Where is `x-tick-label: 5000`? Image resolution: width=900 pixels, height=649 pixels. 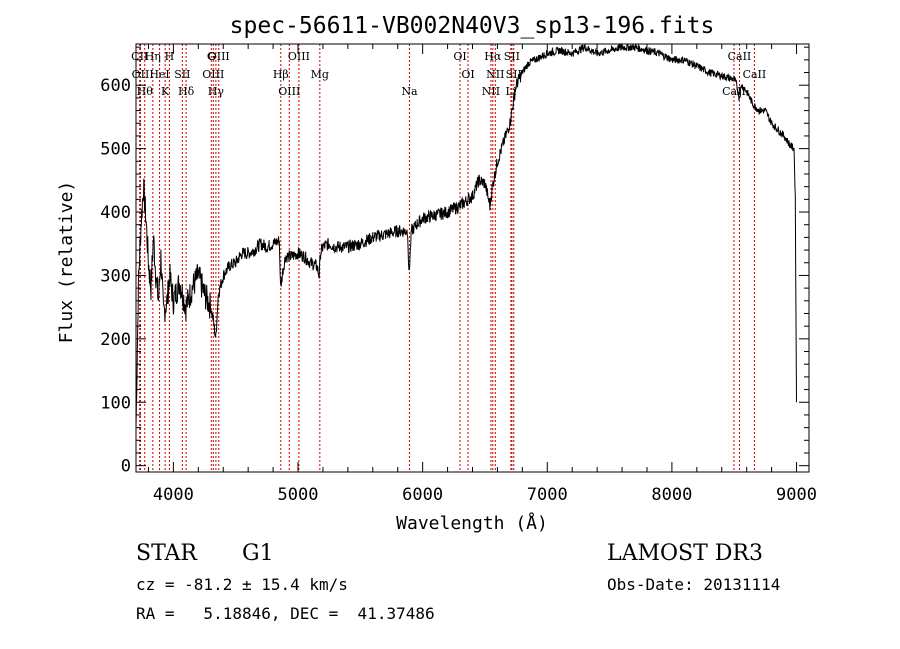
x-tick-label: 5000 is located at coordinates (298, 495).